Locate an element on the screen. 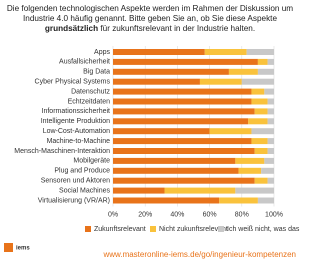  legend-label: Ich weiß nicht, was das ist is located at coordinates (263, 229).